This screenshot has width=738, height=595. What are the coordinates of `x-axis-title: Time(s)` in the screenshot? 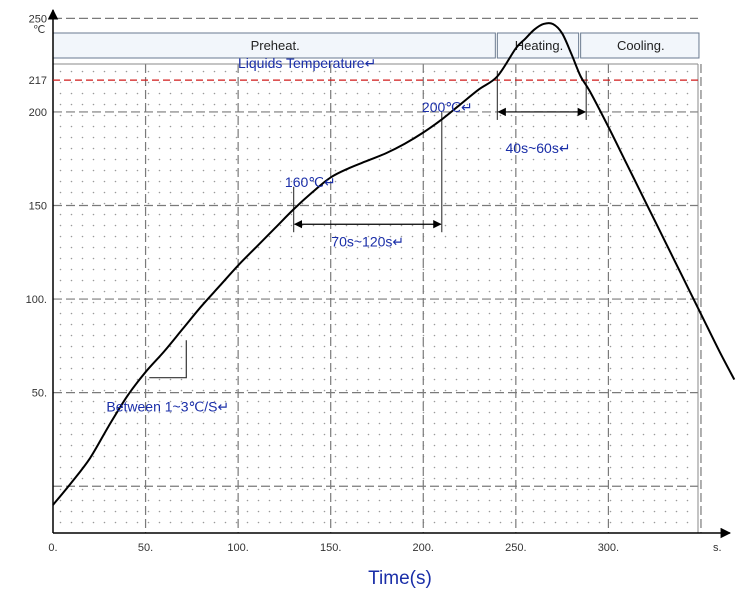 It's located at (400, 578).